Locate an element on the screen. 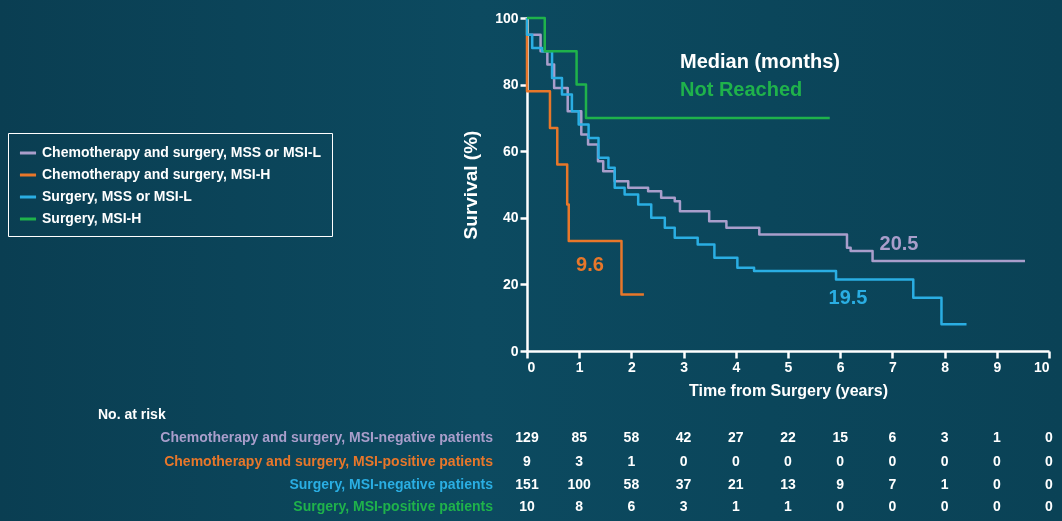  x-tick-label: 10 is located at coordinates (1041, 366).